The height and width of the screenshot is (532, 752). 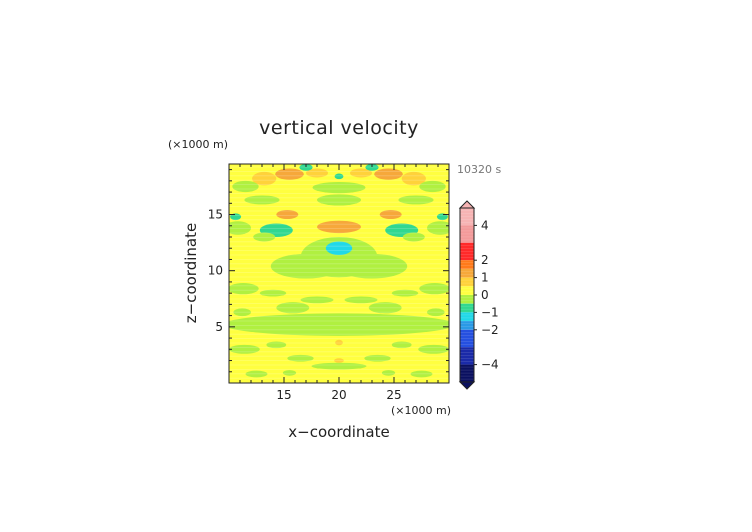 What do you see at coordinates (283, 395) in the screenshot?
I see `x-tick-label: 15` at bounding box center [283, 395].